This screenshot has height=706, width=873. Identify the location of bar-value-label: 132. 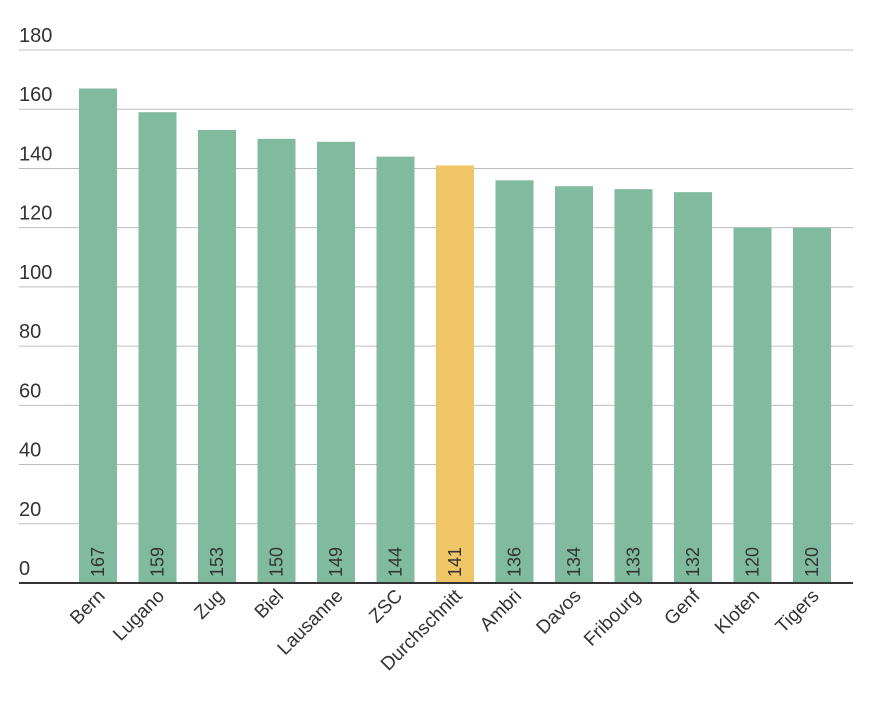
(693, 562).